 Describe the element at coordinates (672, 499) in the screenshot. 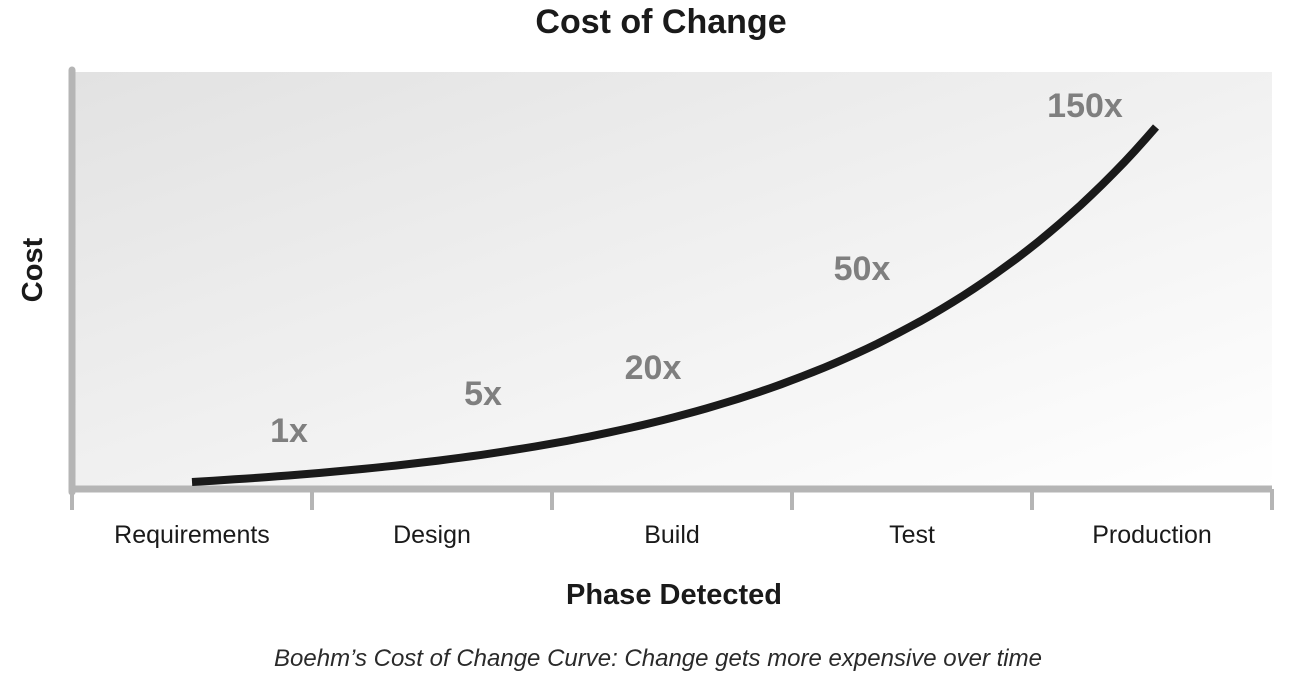

I see `x-axis-ticks` at that location.